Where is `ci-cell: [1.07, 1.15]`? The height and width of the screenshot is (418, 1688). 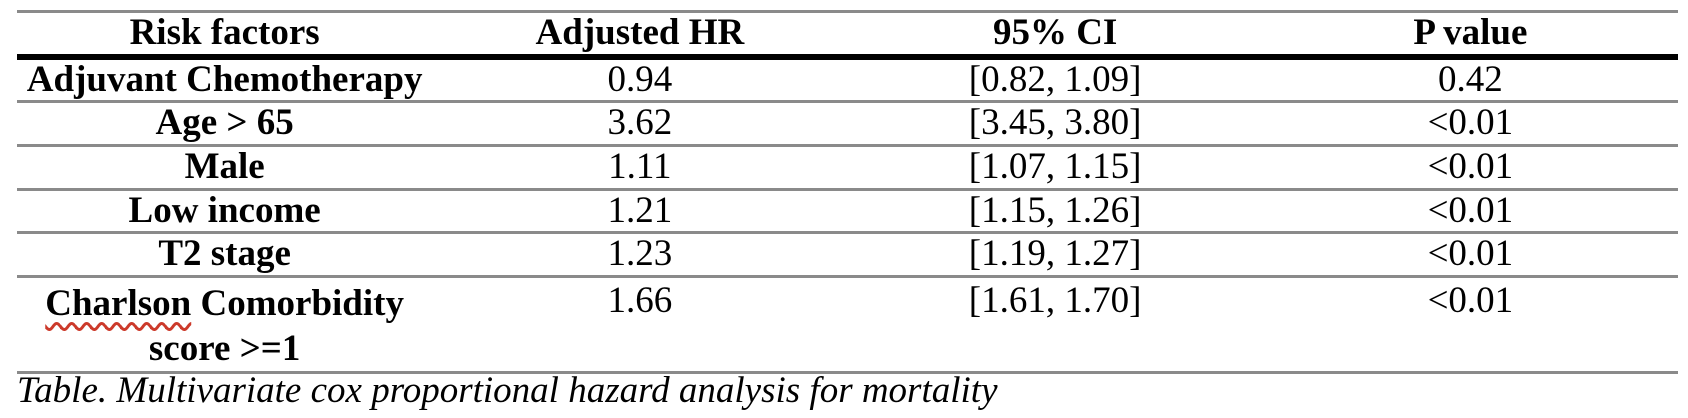
ci-cell: [1.07, 1.15] is located at coordinates (1055, 167).